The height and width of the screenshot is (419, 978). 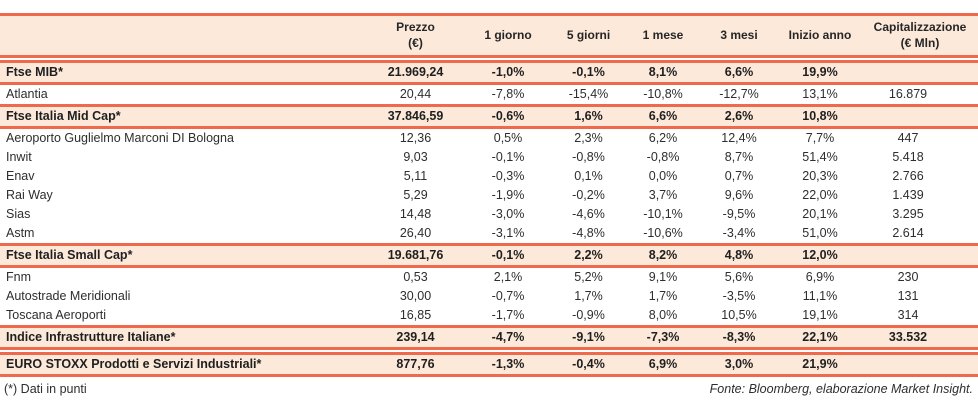 What do you see at coordinates (739, 214) in the screenshot?
I see `cell-m3: -9,5%` at bounding box center [739, 214].